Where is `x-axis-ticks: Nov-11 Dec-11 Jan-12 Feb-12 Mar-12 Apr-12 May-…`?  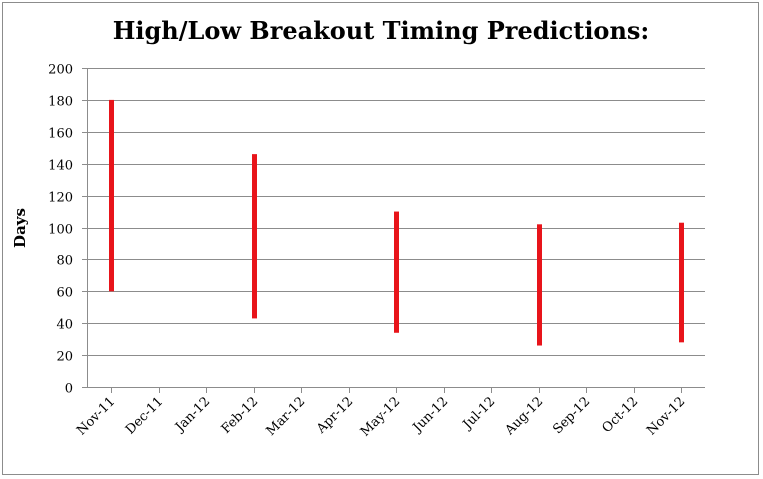
x-axis-ticks: Nov-11 Dec-11 Jan-12 Feb-12 Mar-12 Apr-12 May-… is located at coordinates (381, 413).